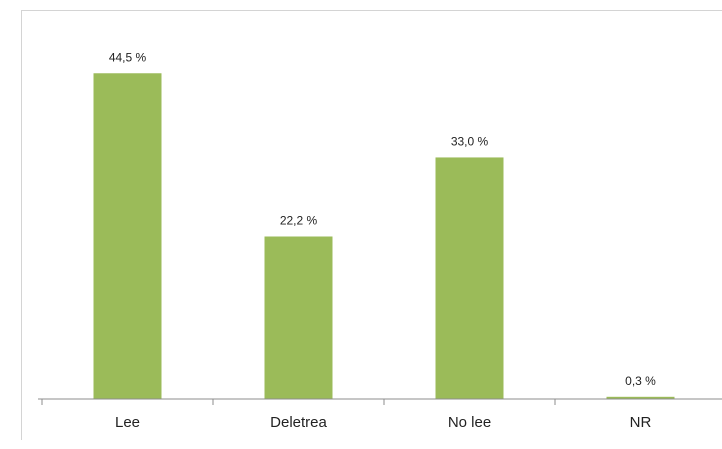 The height and width of the screenshot is (449, 722). I want to click on value-label: 22,2 %, so click(299, 220).